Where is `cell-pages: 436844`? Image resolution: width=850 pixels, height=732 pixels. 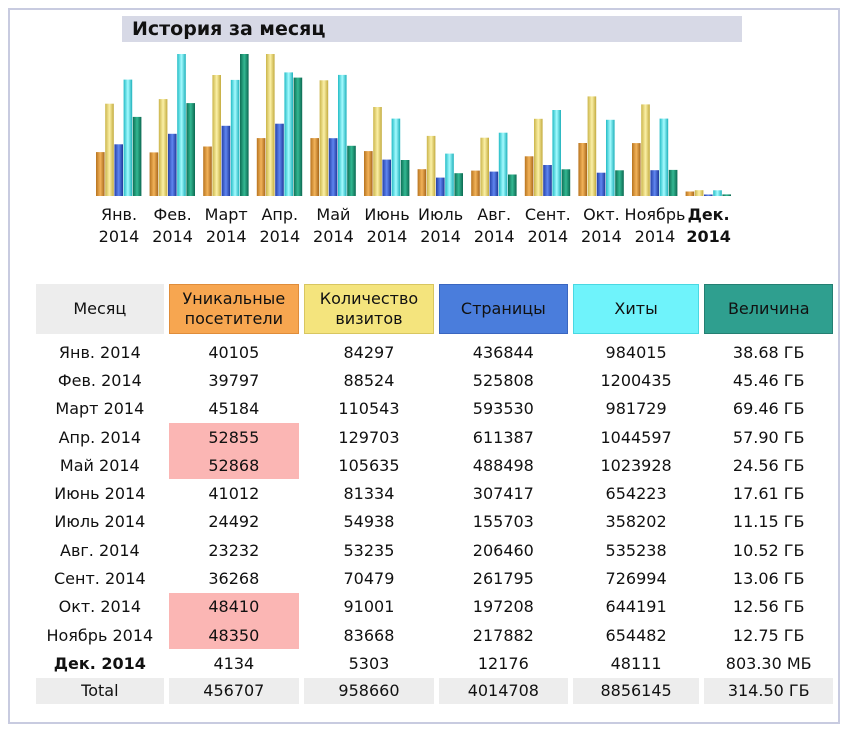
cell-pages: 436844 is located at coordinates (503, 352).